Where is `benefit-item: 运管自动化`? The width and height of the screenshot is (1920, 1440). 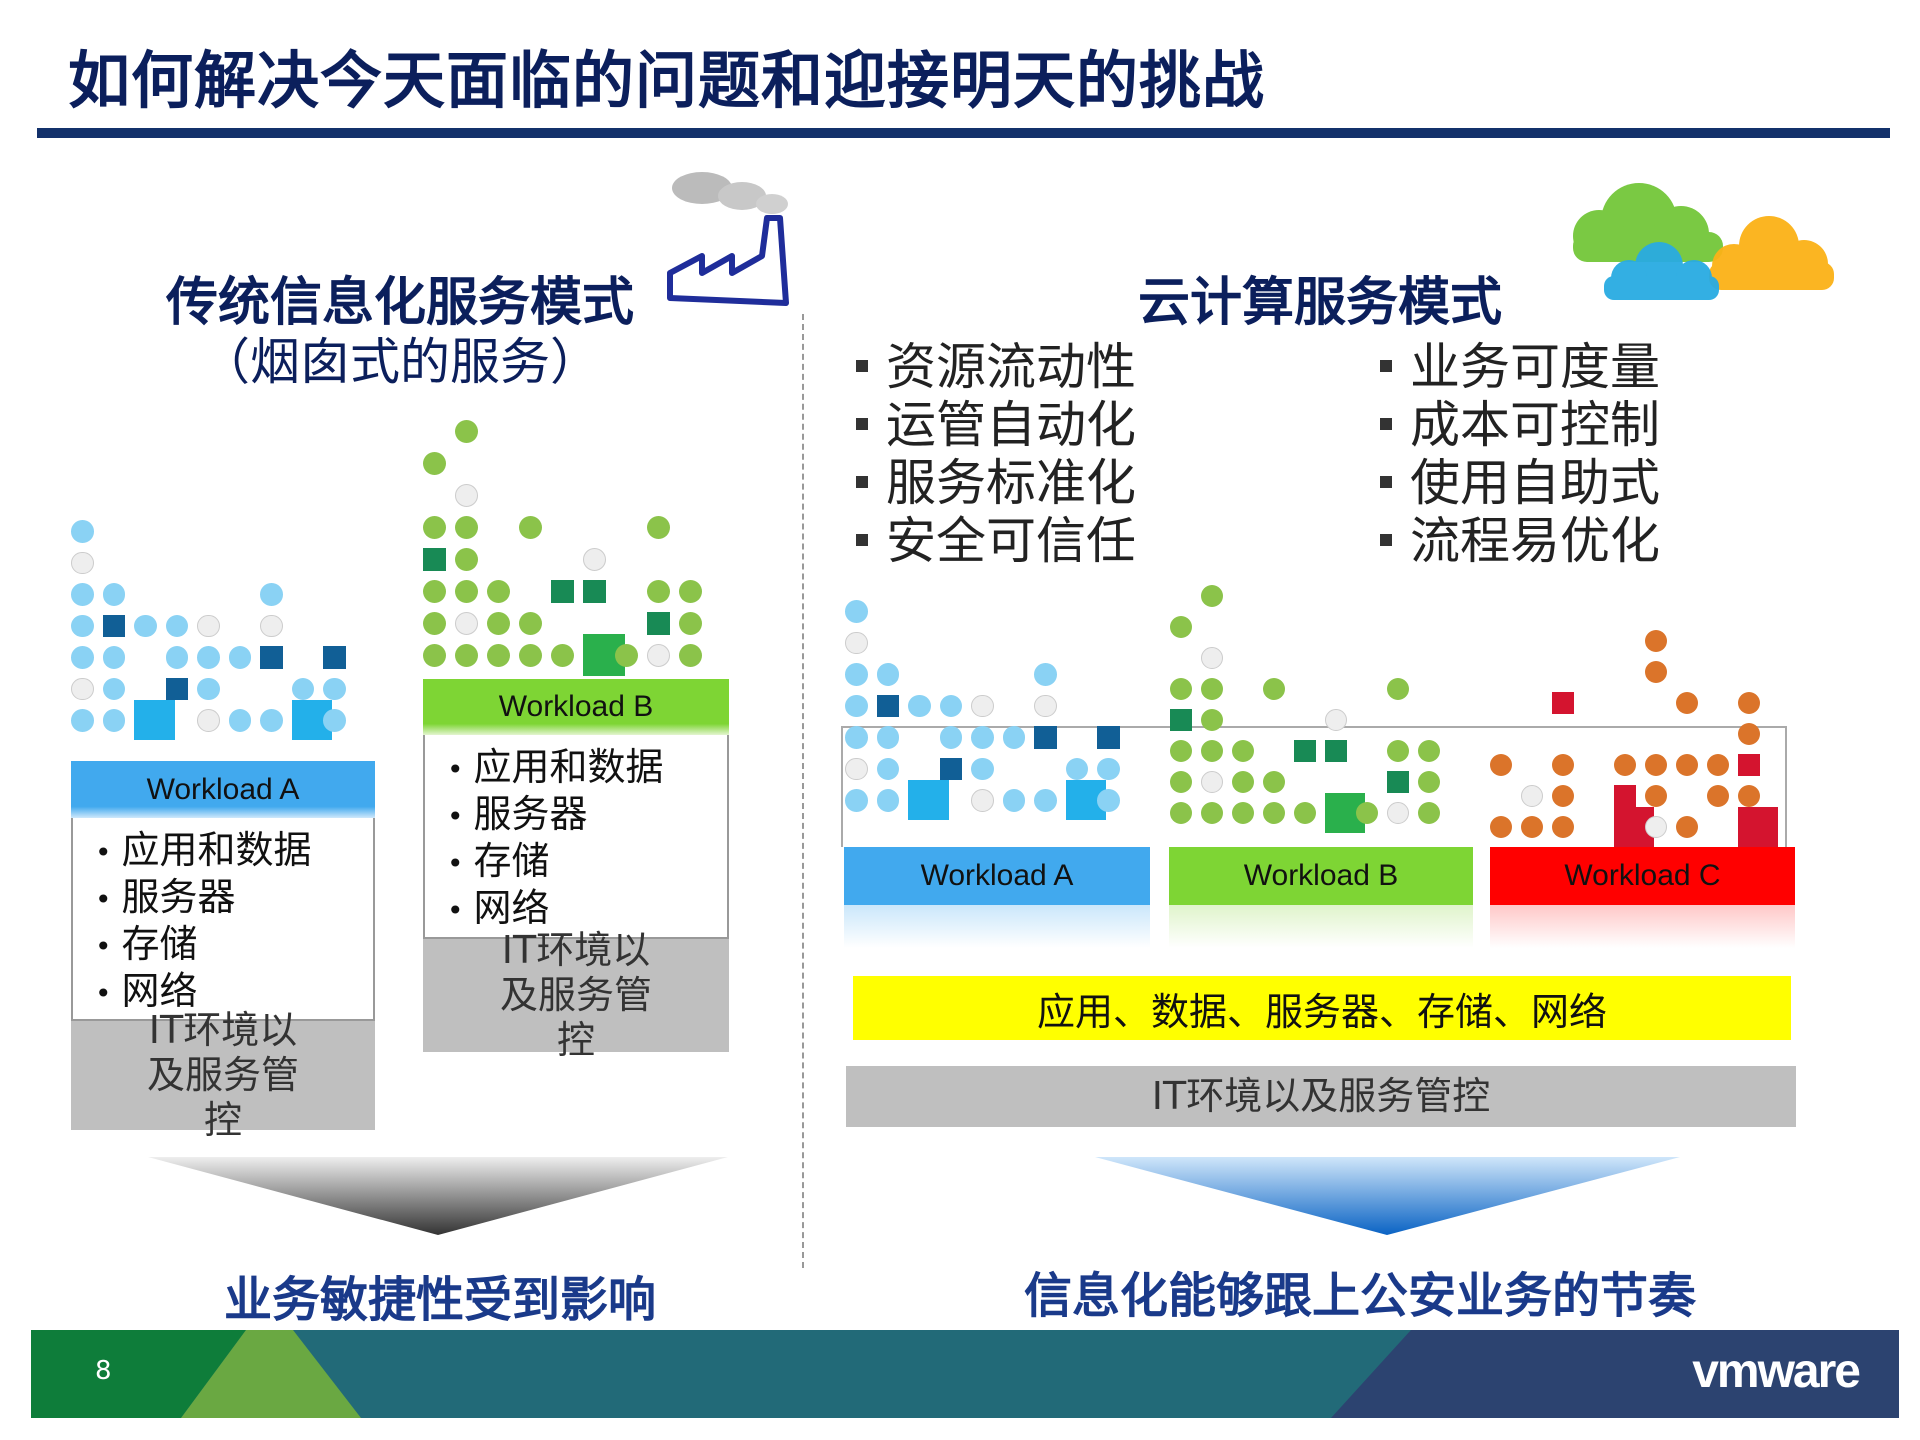
benefit-item: 运管自动化 is located at coordinates (994, 425).